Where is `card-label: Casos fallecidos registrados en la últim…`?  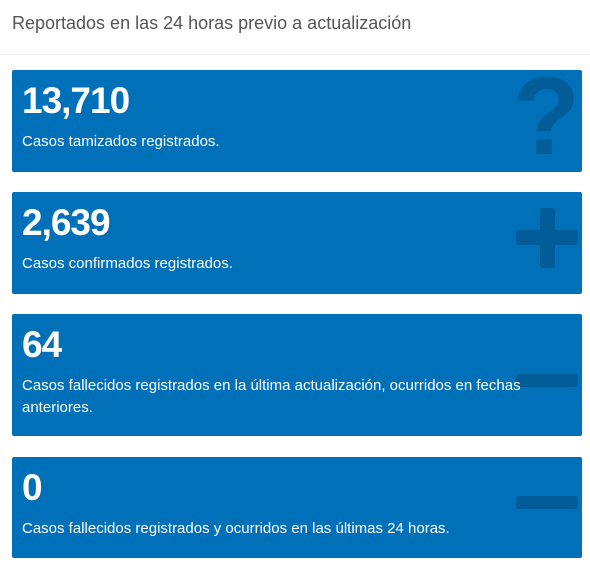 card-label: Casos fallecidos registrados en la últim… is located at coordinates (271, 396).